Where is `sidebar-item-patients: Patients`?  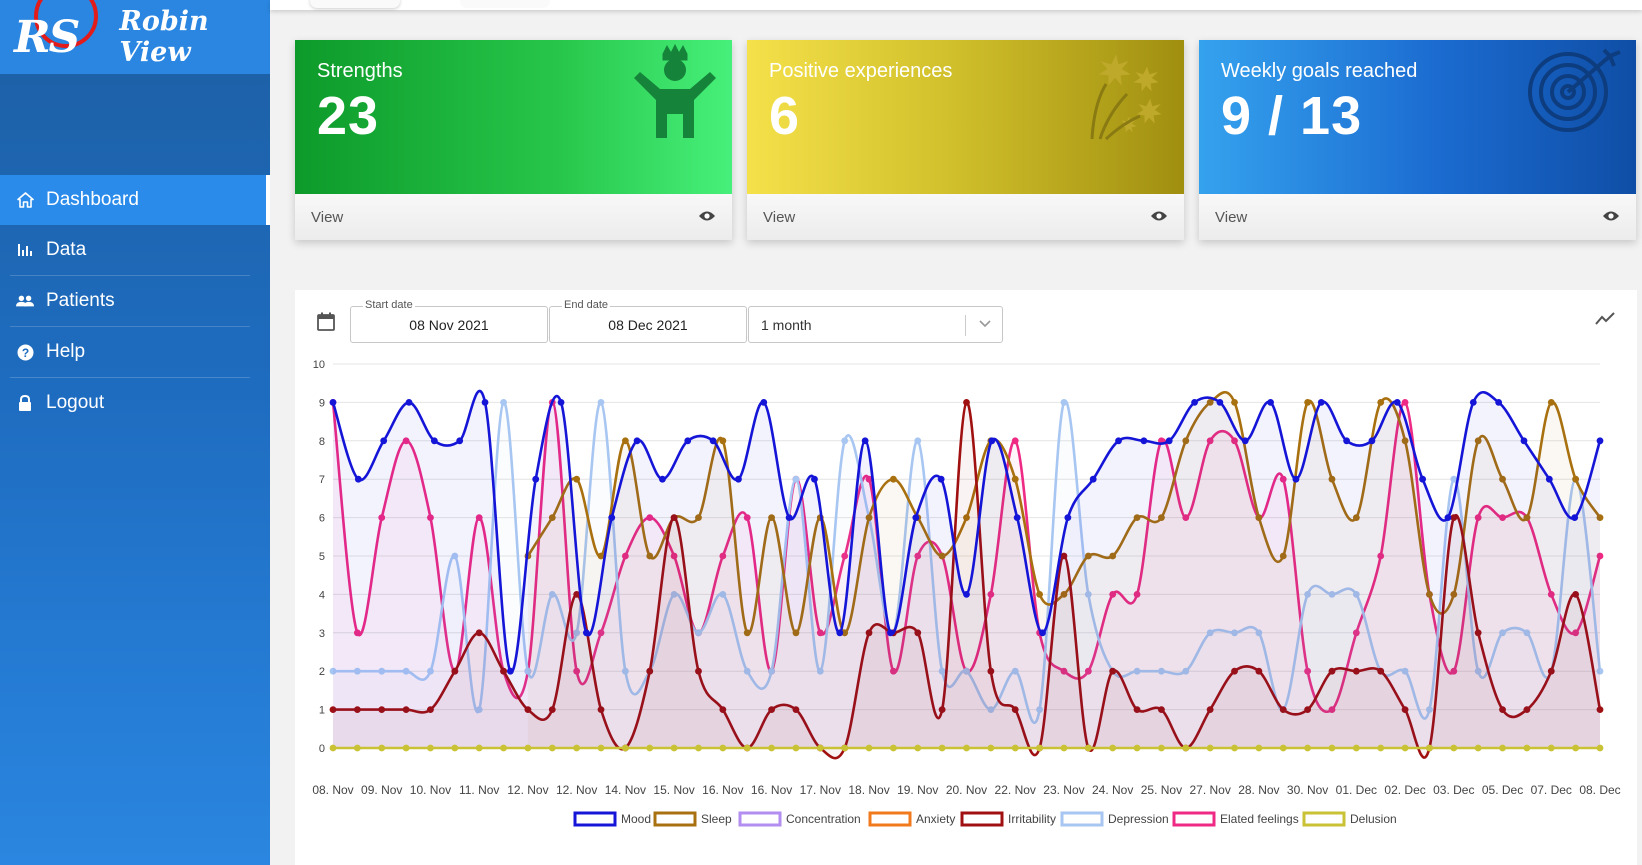
sidebar-item-patients: Patients is located at coordinates (135, 301).